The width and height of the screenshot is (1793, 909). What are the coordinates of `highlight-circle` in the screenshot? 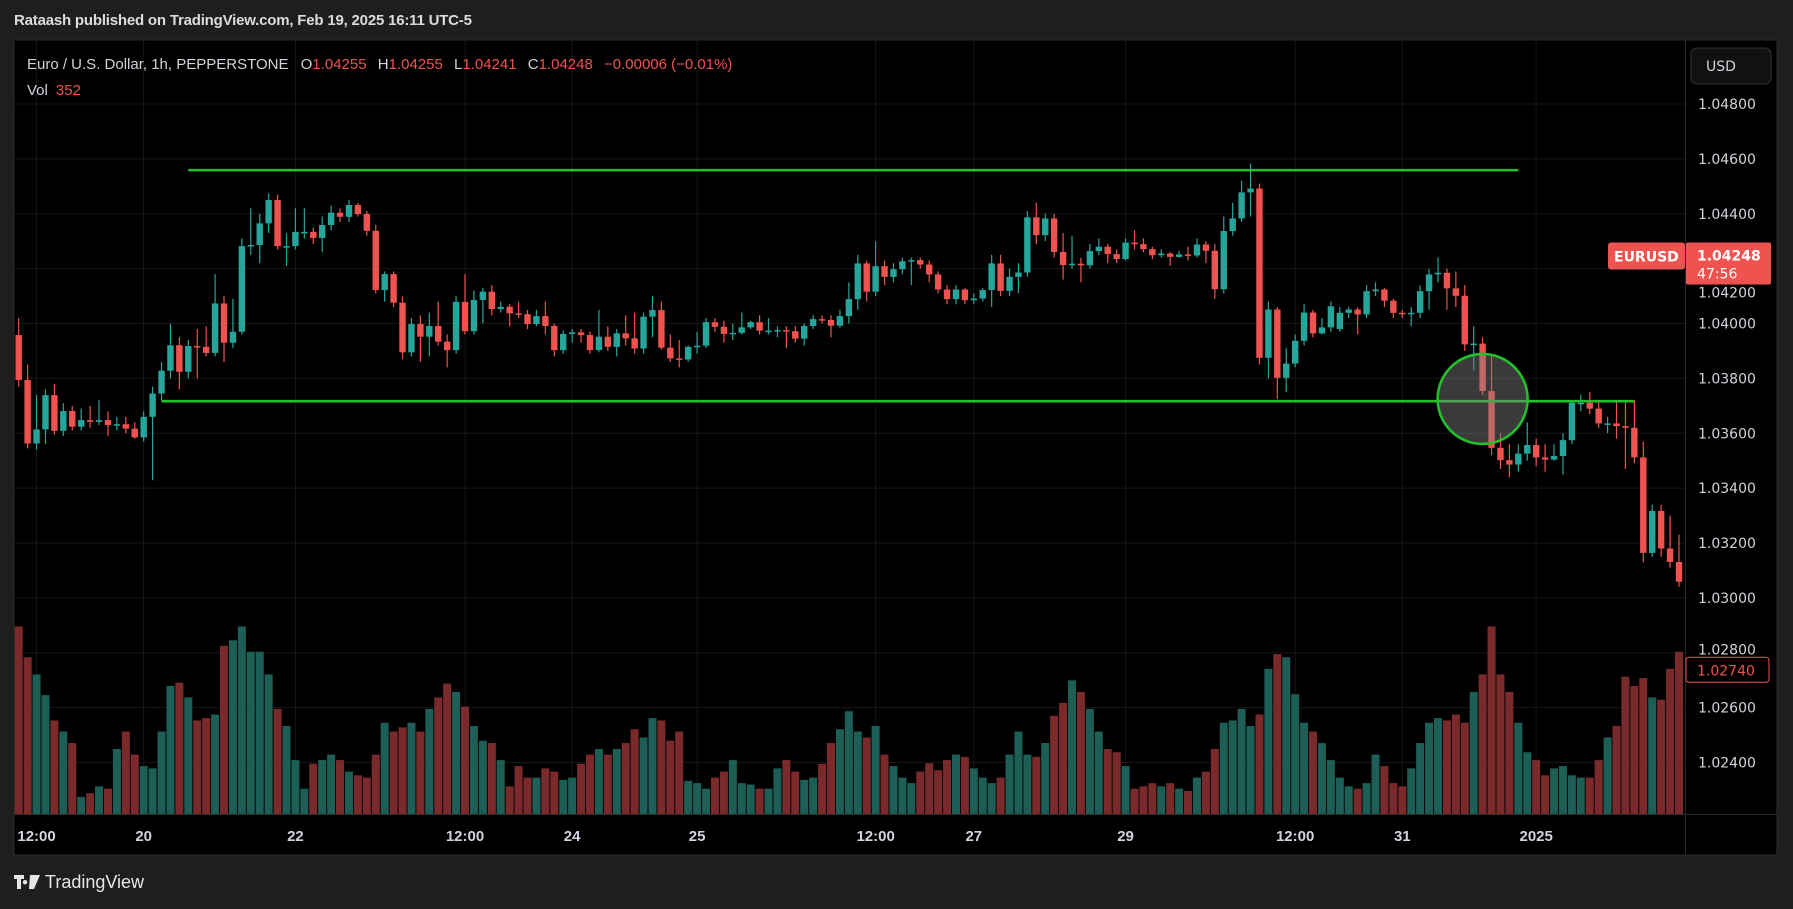 It's located at (1482, 399).